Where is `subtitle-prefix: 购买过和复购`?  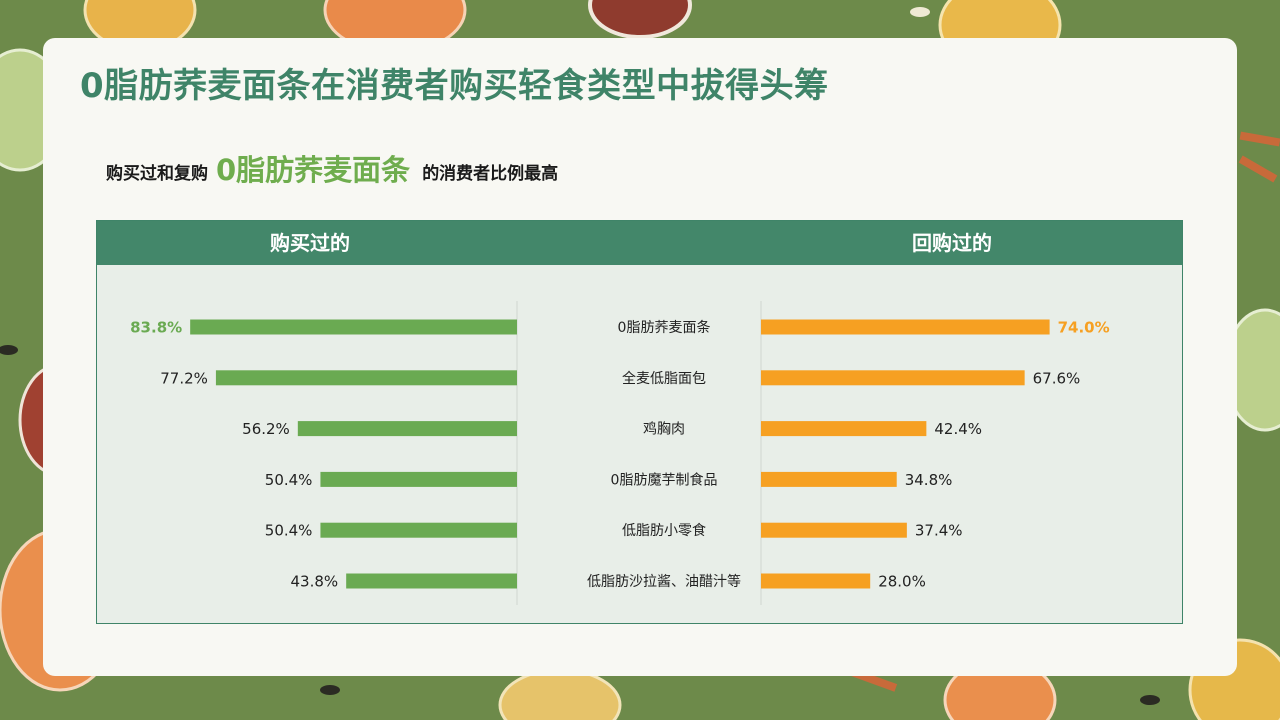
subtitle-prefix: 购买过和复购 is located at coordinates (157, 173).